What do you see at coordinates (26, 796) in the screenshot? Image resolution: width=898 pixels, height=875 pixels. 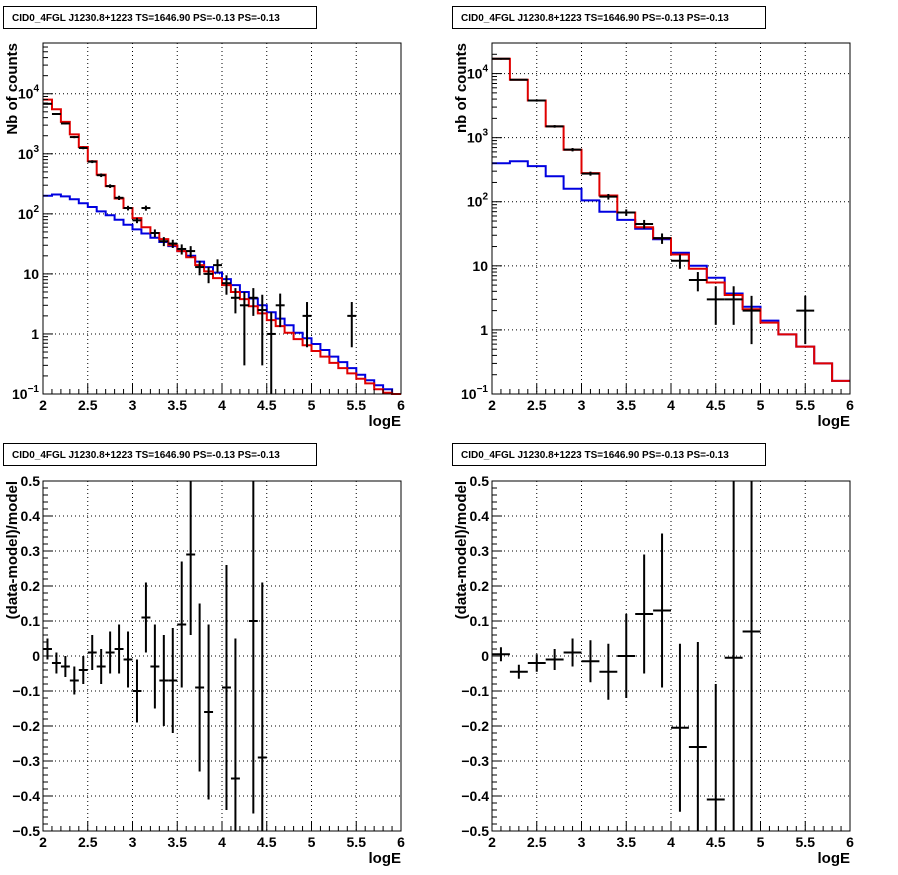 I see `y-tick-label: −0.4` at bounding box center [26, 796].